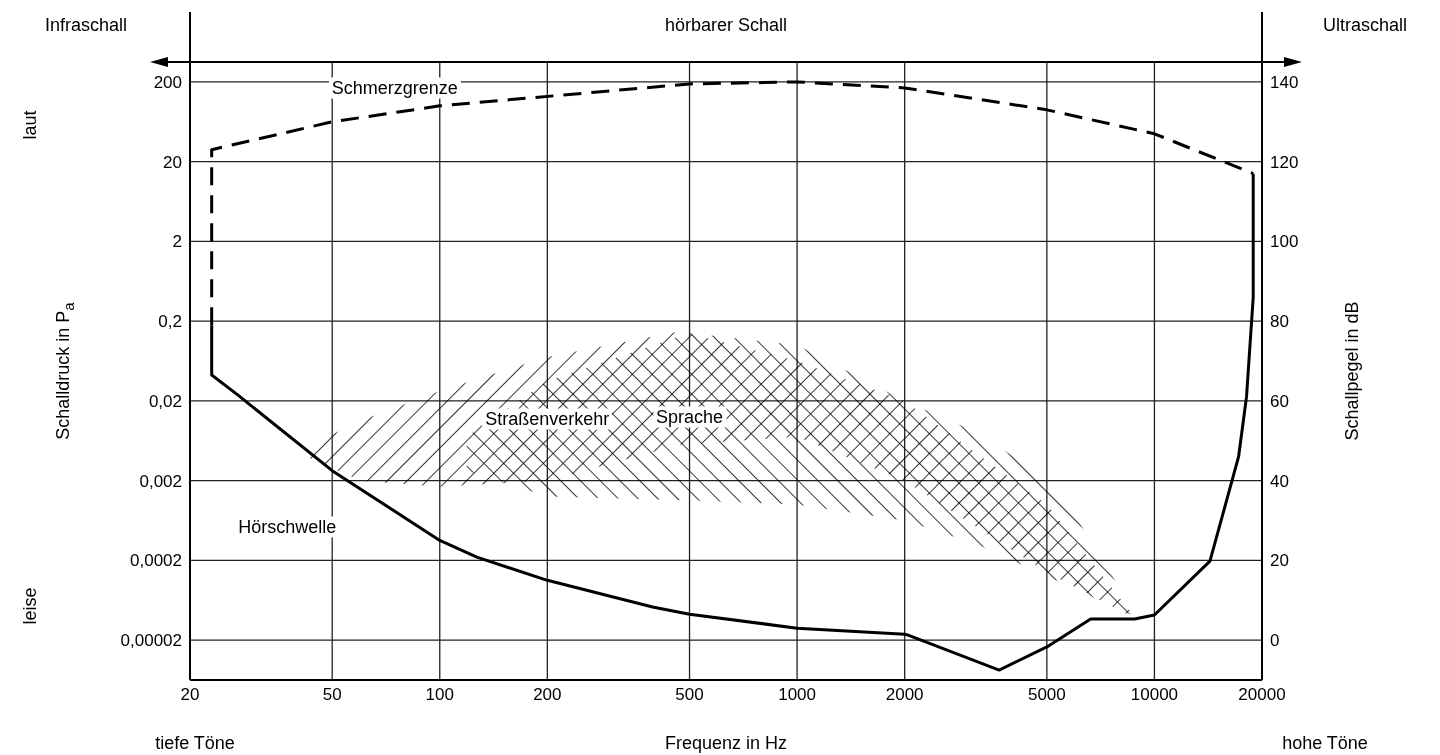 This screenshot has width=1440, height=755. What do you see at coordinates (1365, 25) in the screenshot?
I see `text: Ultraschall` at bounding box center [1365, 25].